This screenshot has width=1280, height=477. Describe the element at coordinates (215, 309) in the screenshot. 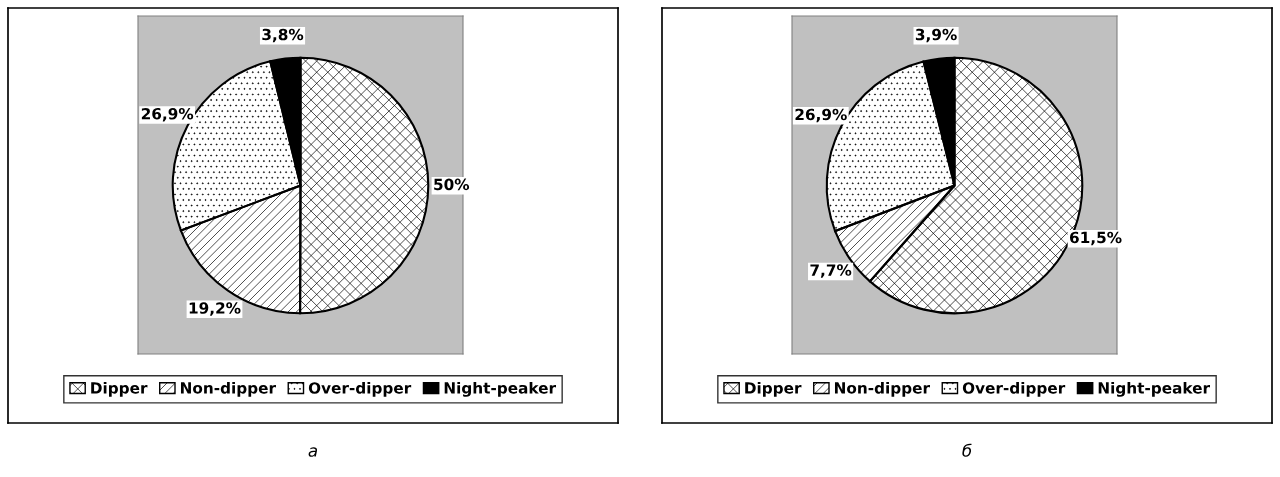

I see `data-label: 19,2%` at that location.